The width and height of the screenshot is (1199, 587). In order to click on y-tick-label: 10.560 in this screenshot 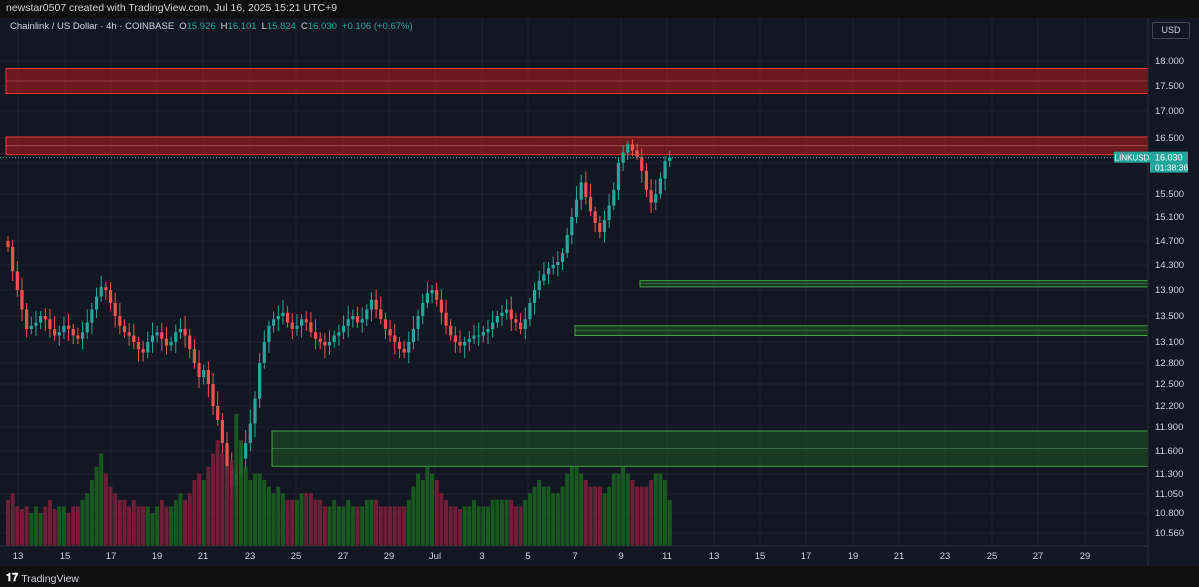, I will do `click(1169, 533)`.